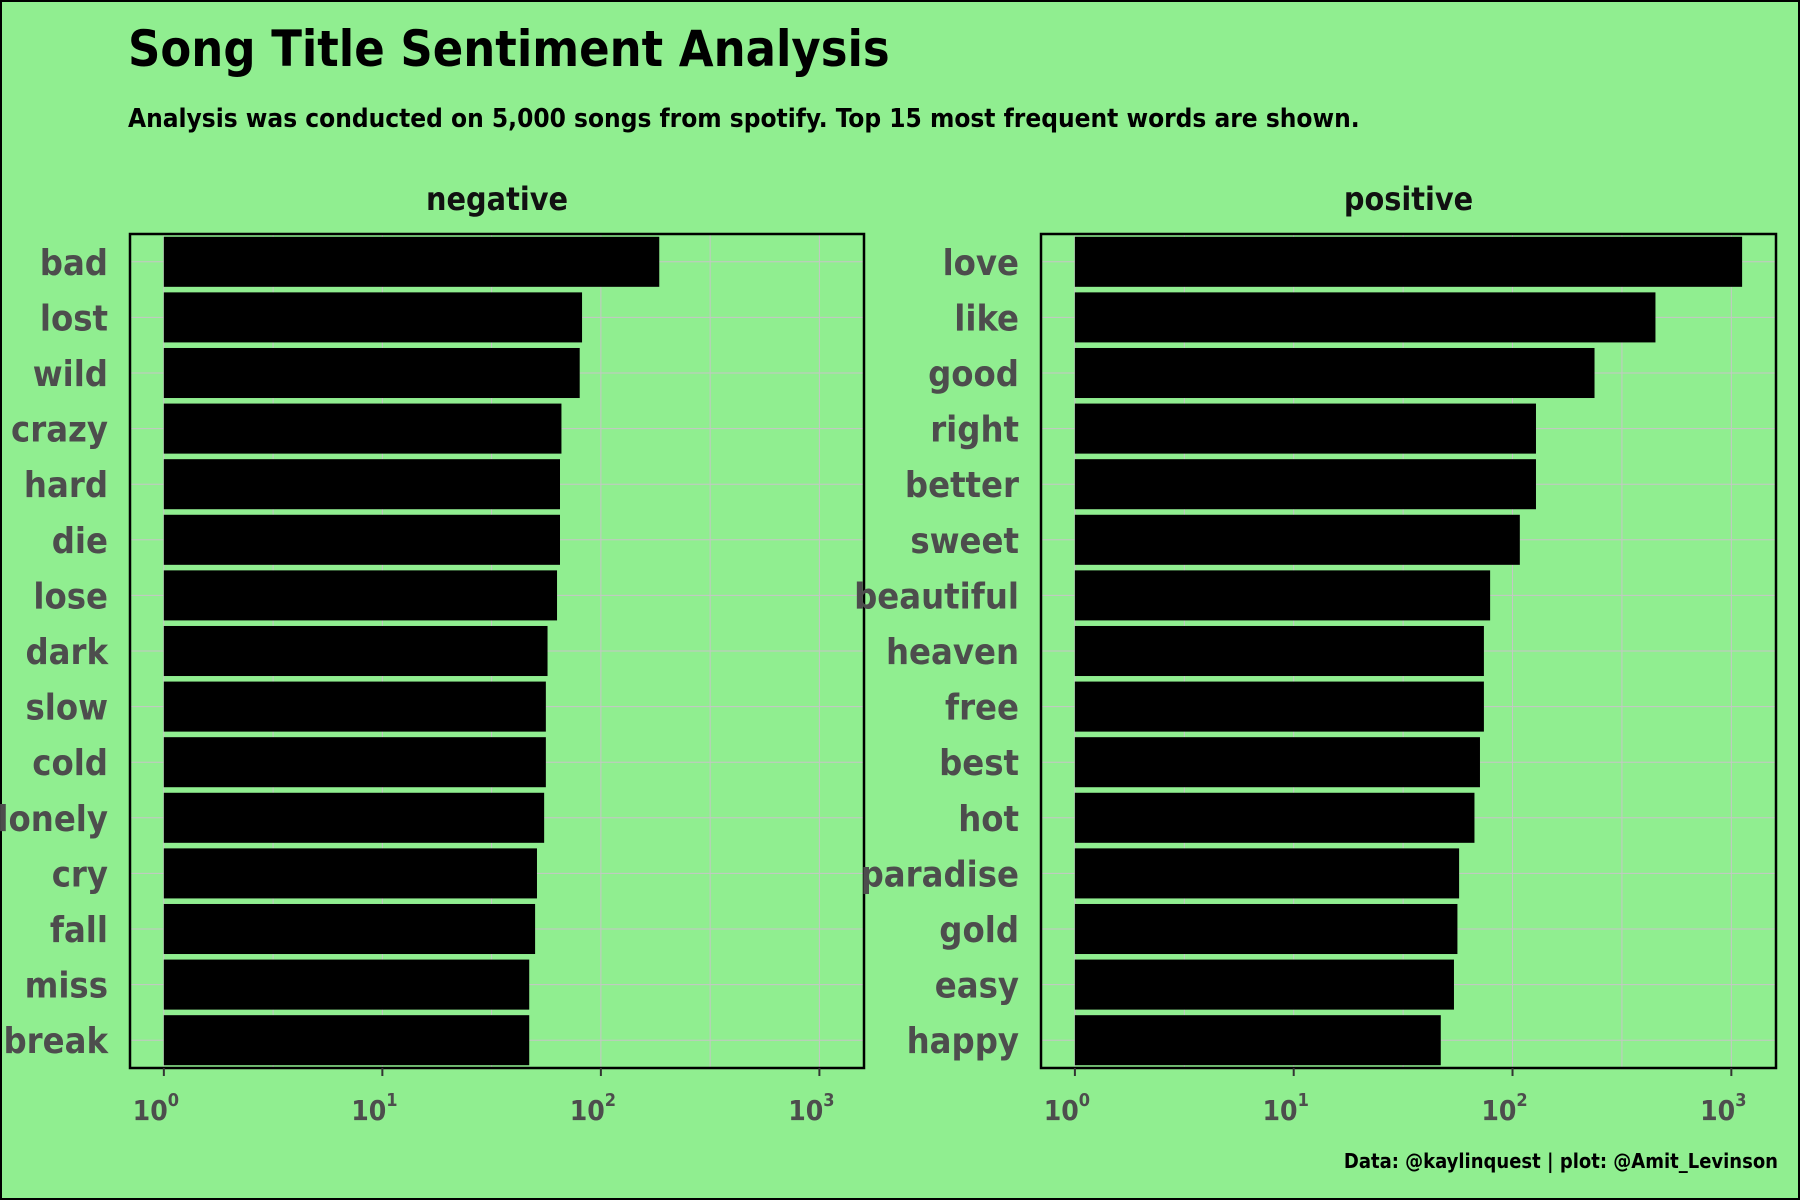  What do you see at coordinates (963, 1041) in the screenshot?
I see `category-label: happy` at bounding box center [963, 1041].